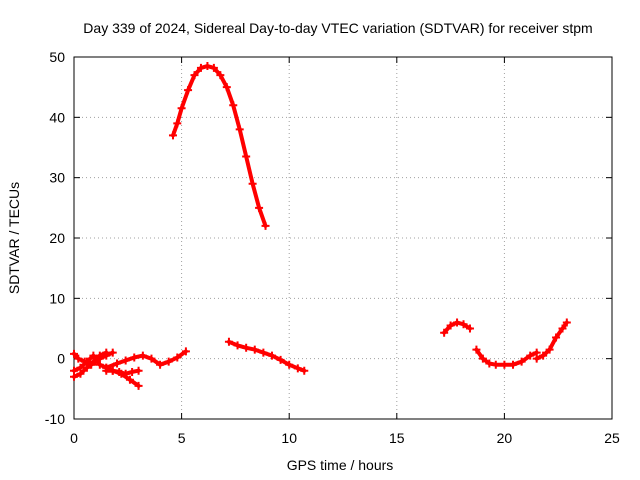 Image resolution: width=640 pixels, height=480 pixels. What do you see at coordinates (57, 57) in the screenshot?
I see `y-tick-label: 50` at bounding box center [57, 57].